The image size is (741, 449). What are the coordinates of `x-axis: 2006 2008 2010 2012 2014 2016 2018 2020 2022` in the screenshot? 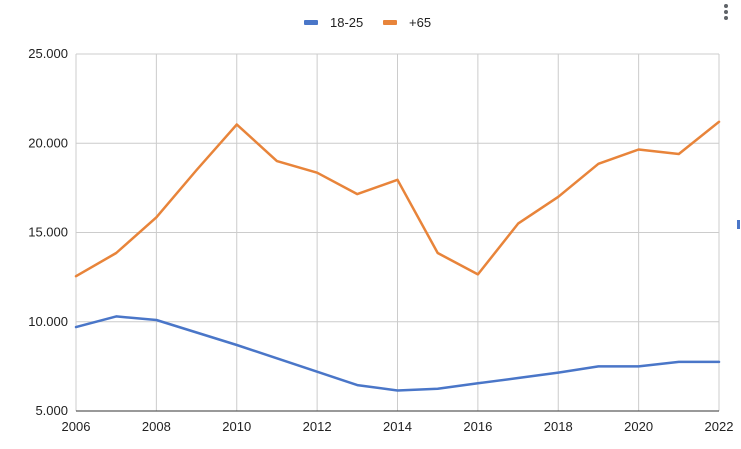 It's located at (398, 422).